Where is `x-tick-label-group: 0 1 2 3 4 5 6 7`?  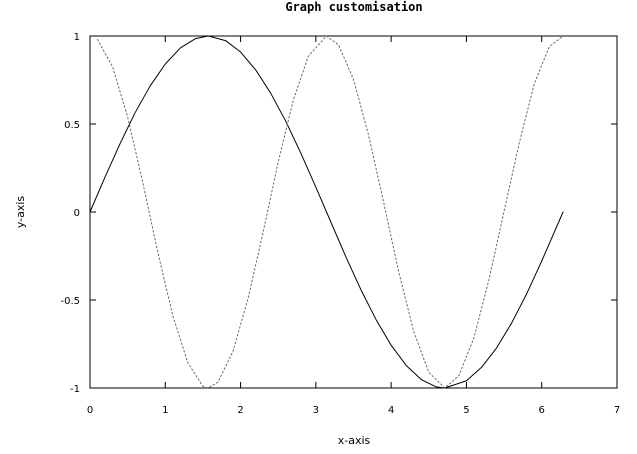 x-tick-label-group: 0 1 2 3 4 5 6 7 is located at coordinates (353, 410).